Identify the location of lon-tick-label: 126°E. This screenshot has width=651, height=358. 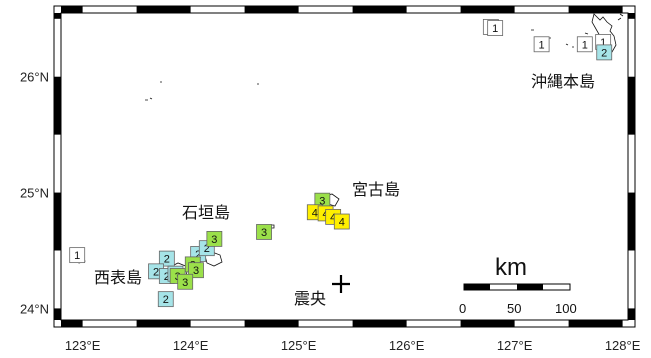
(407, 345).